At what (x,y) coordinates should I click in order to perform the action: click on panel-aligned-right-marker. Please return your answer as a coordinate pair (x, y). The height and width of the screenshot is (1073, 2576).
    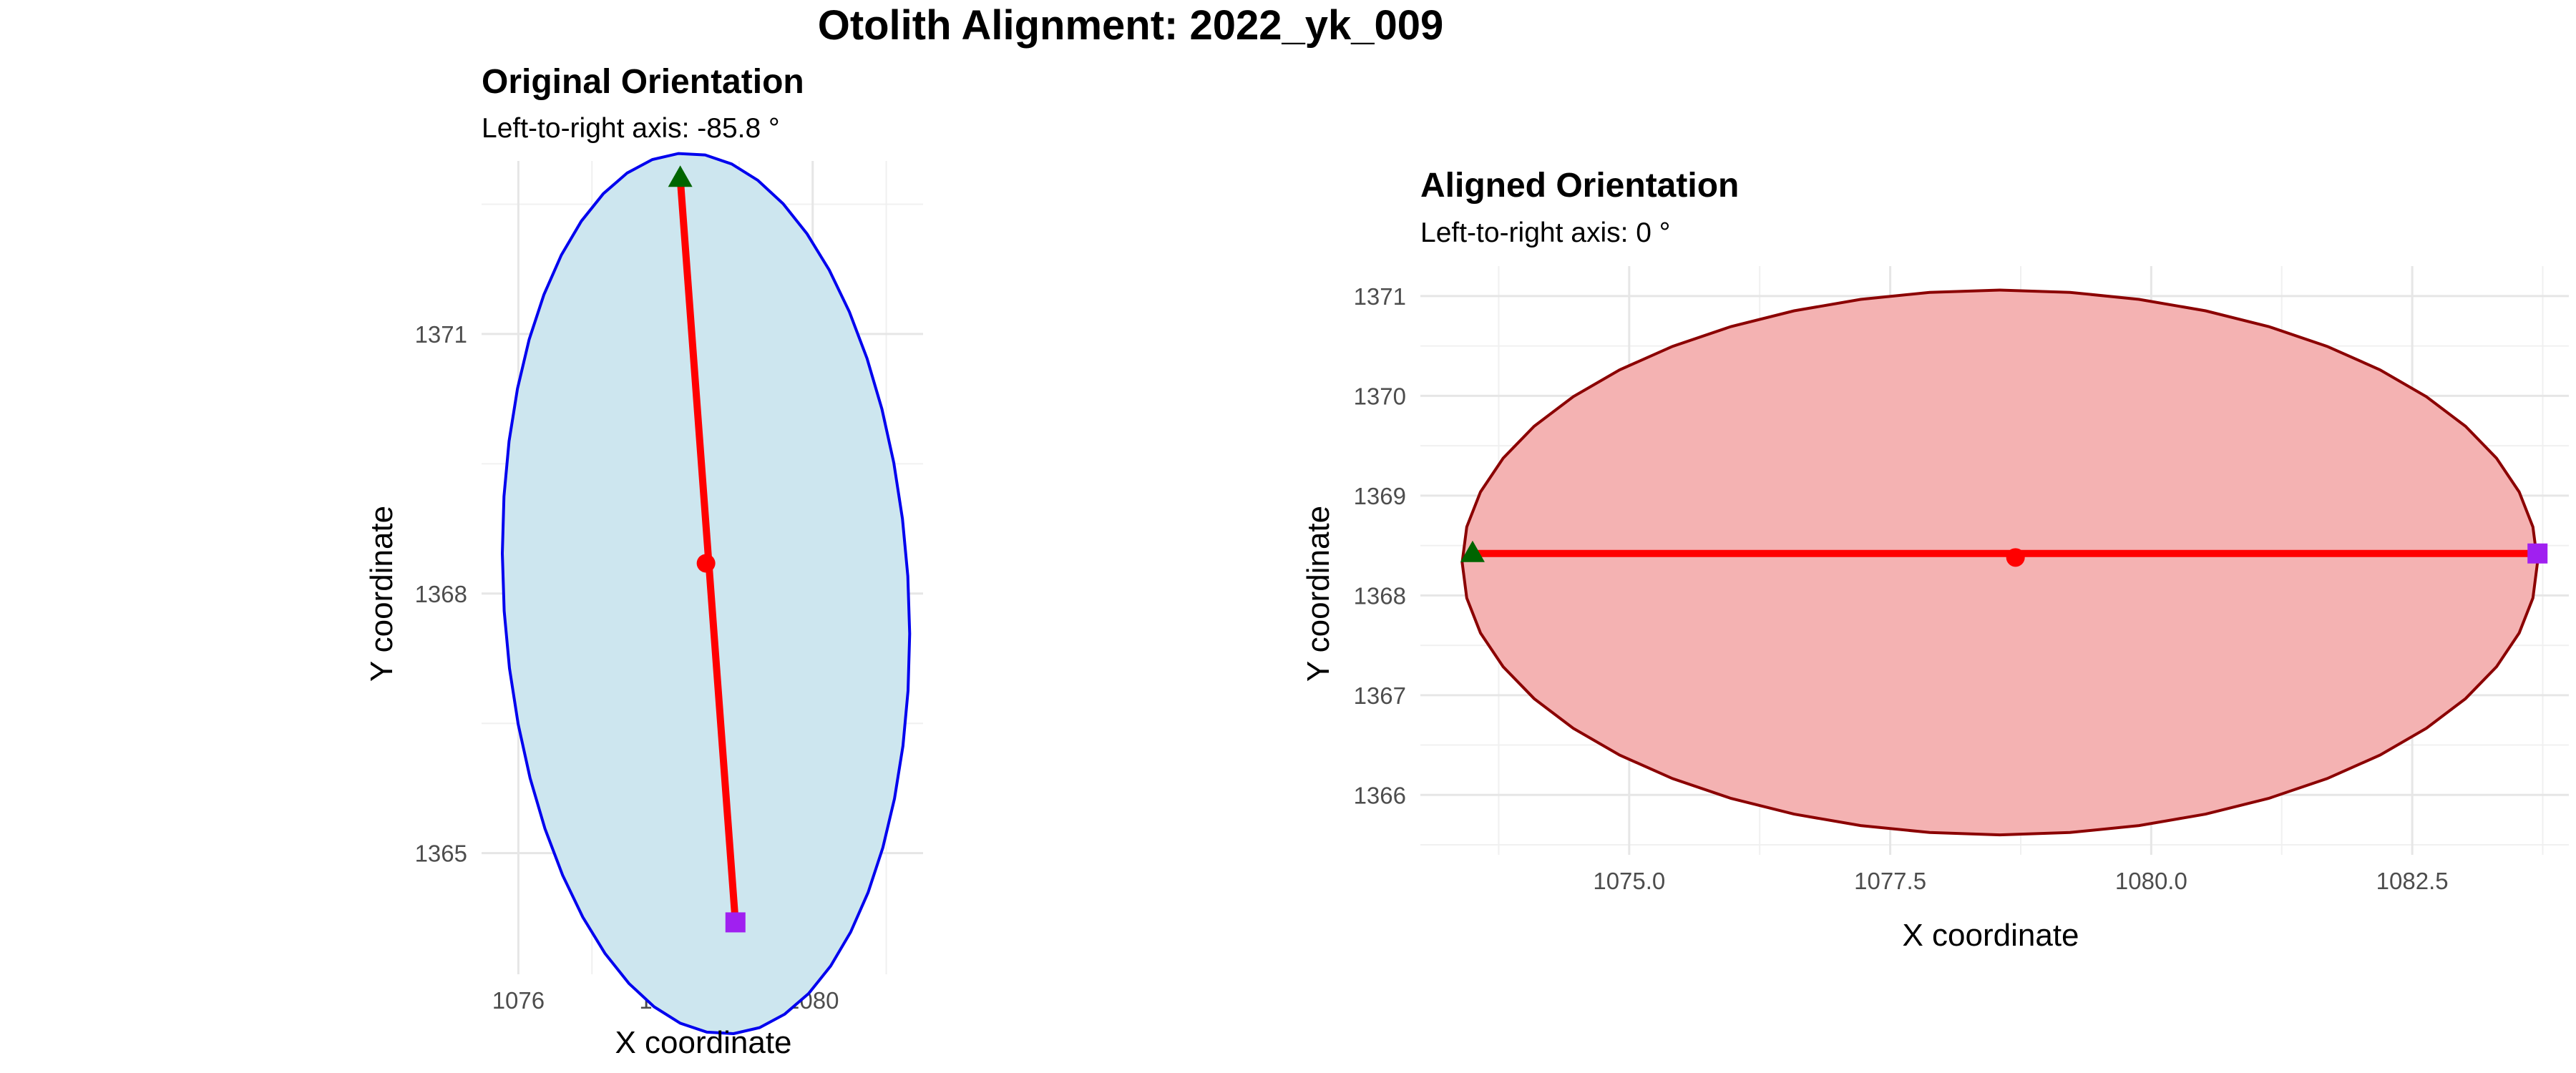
    Looking at the image, I should click on (2537, 553).